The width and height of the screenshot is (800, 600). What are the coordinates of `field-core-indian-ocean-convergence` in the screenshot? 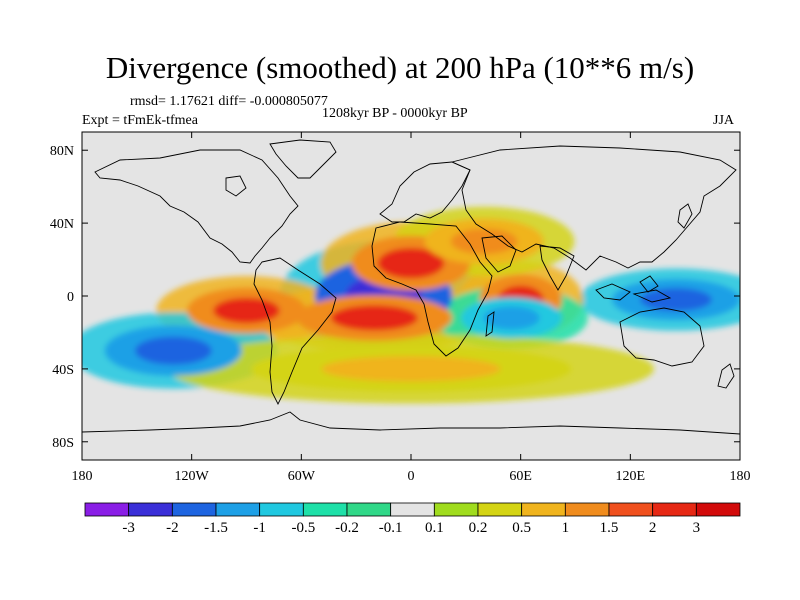 It's located at (511, 318).